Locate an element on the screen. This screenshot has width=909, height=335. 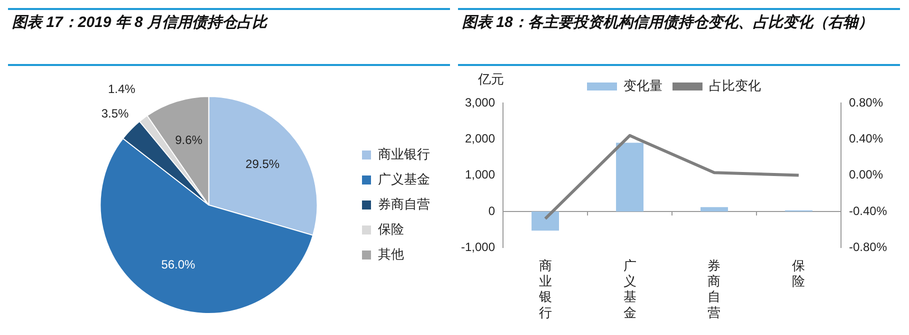
chart-title: 图表 18：各主要投资机构信用债持仓变化、占比变化（右轴） is located at coordinates (679, 37).